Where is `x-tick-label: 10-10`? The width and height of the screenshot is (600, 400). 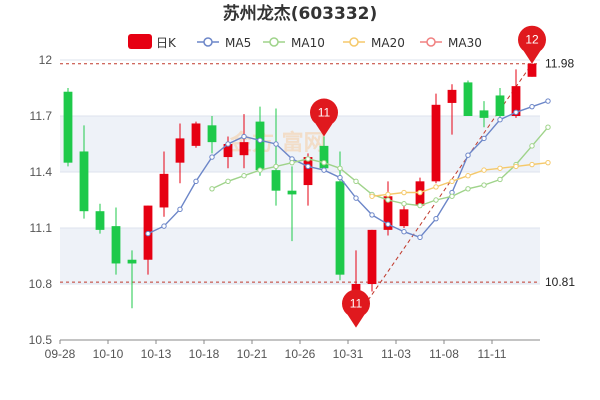 x-tick-label: 10-10 is located at coordinates (108, 354).